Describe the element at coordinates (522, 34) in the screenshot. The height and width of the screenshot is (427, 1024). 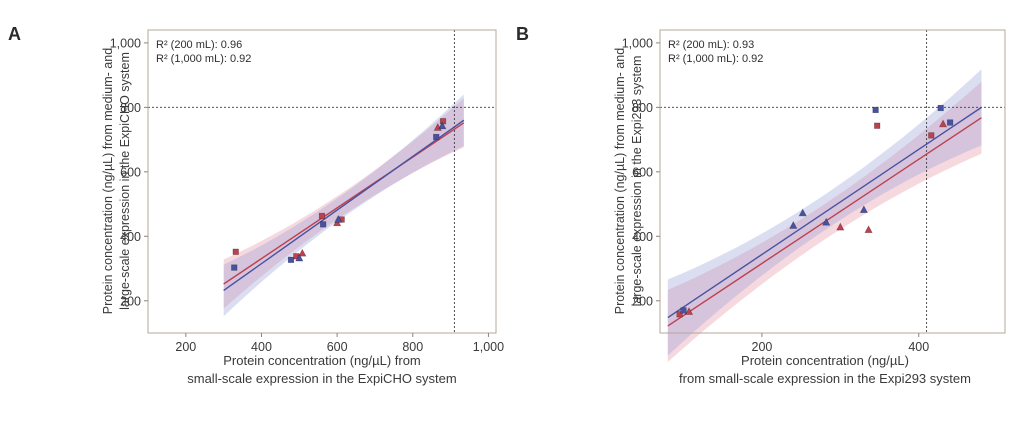
I see `panel-b-label: B` at that location.